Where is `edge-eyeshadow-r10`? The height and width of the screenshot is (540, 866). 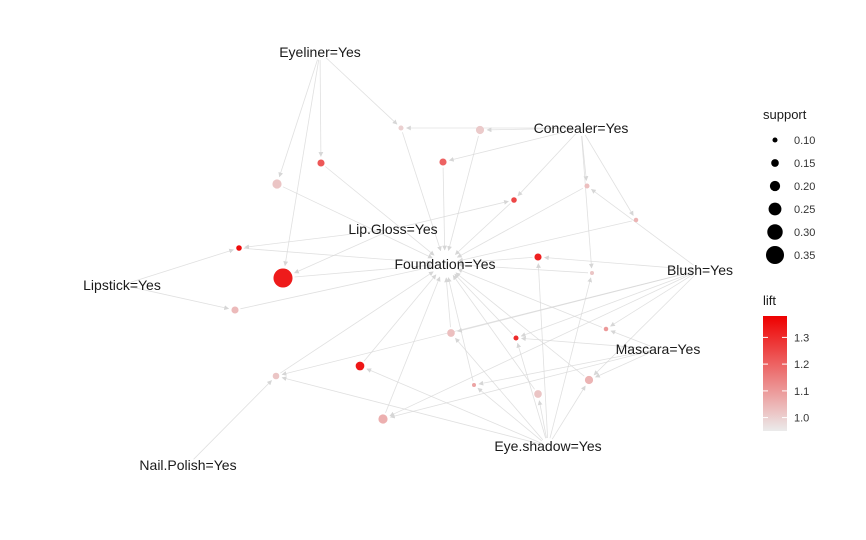 edge-eyeshadow-r10 is located at coordinates (542, 351).